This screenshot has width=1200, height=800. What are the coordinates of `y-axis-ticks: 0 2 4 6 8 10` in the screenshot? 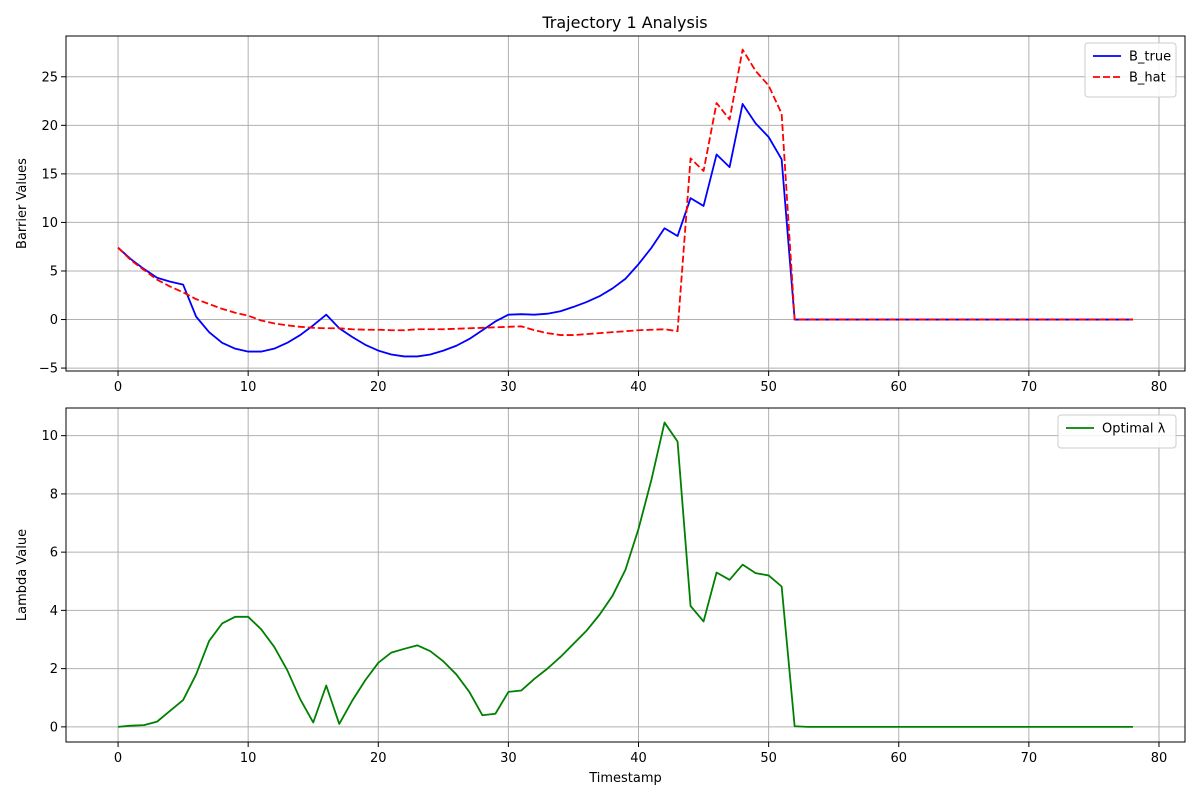 It's located at (53, 582).